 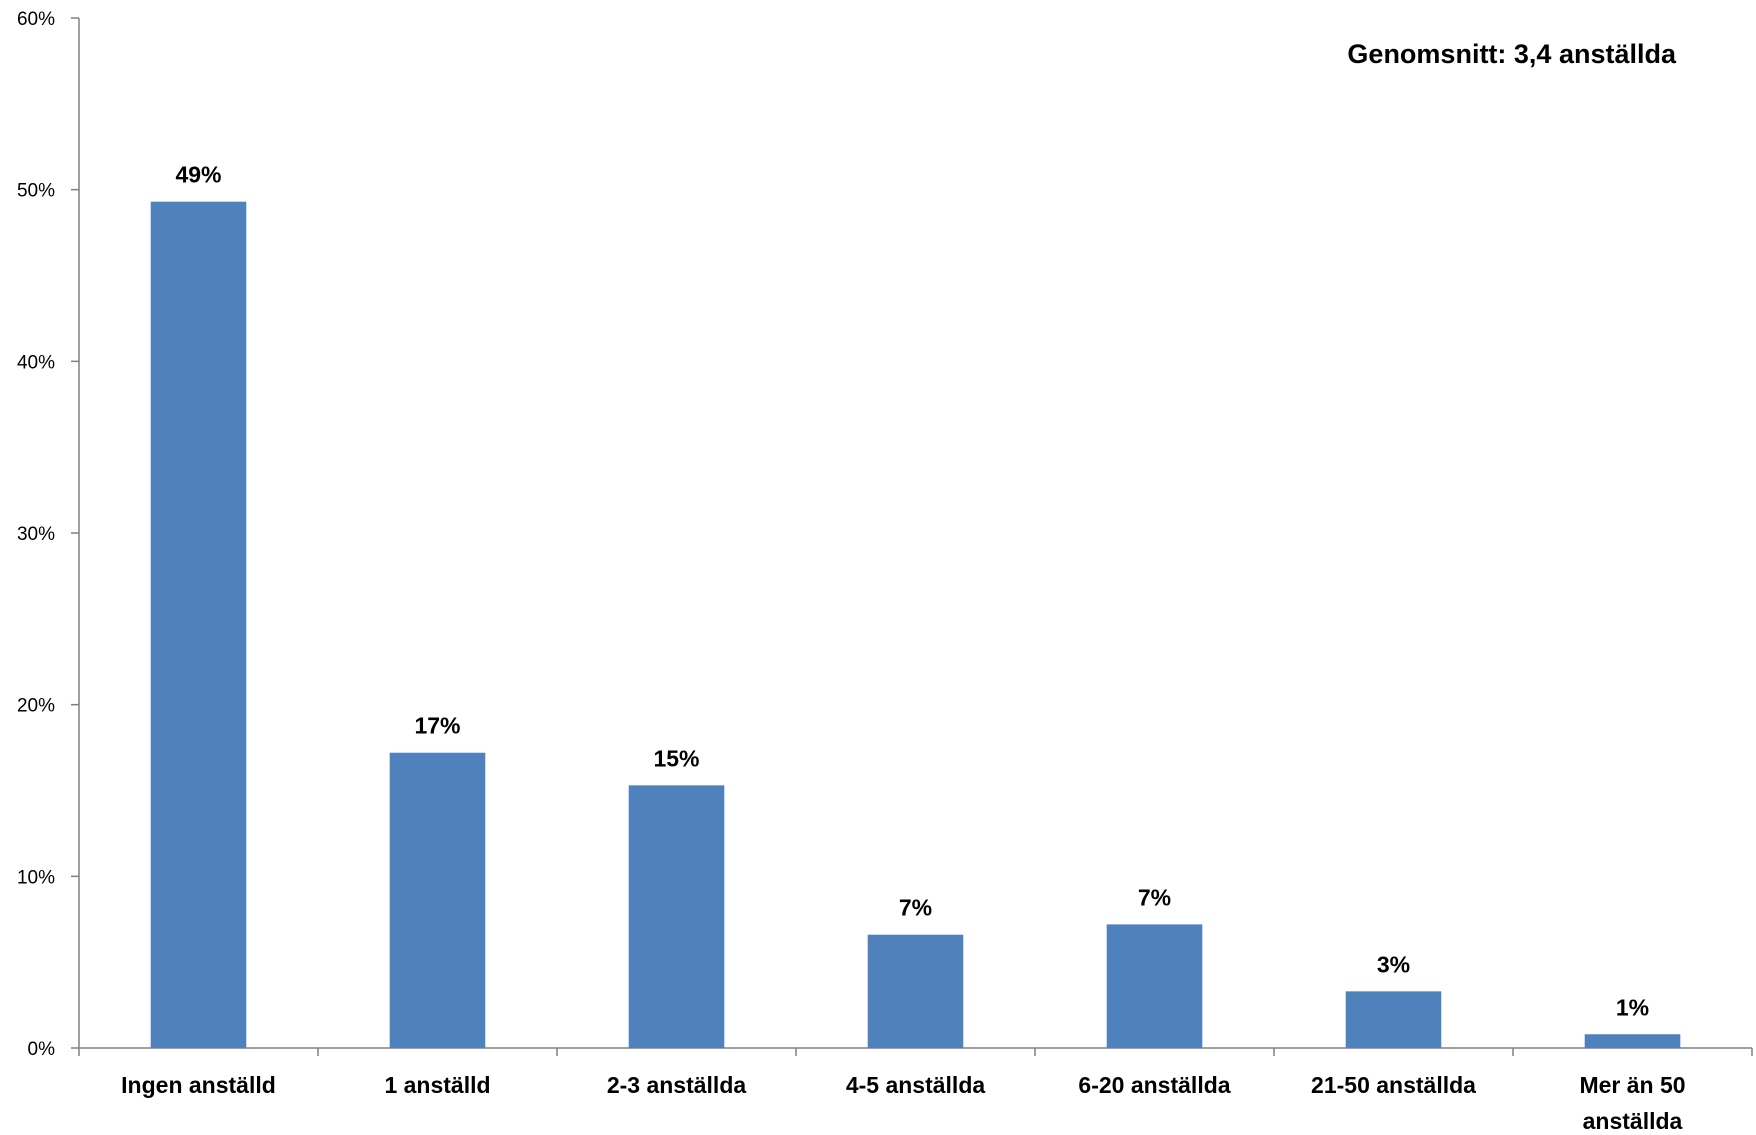 What do you see at coordinates (1154, 1085) in the screenshot?
I see `x-tick-label: 6-20 anställda` at bounding box center [1154, 1085].